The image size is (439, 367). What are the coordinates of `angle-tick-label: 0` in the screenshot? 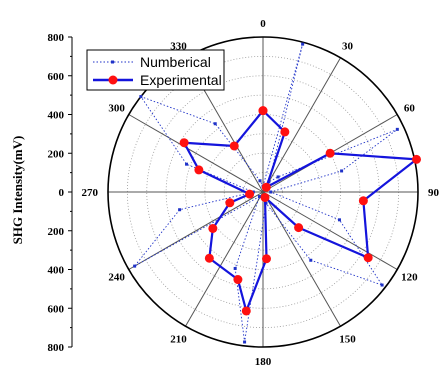 It's located at (263, 24).